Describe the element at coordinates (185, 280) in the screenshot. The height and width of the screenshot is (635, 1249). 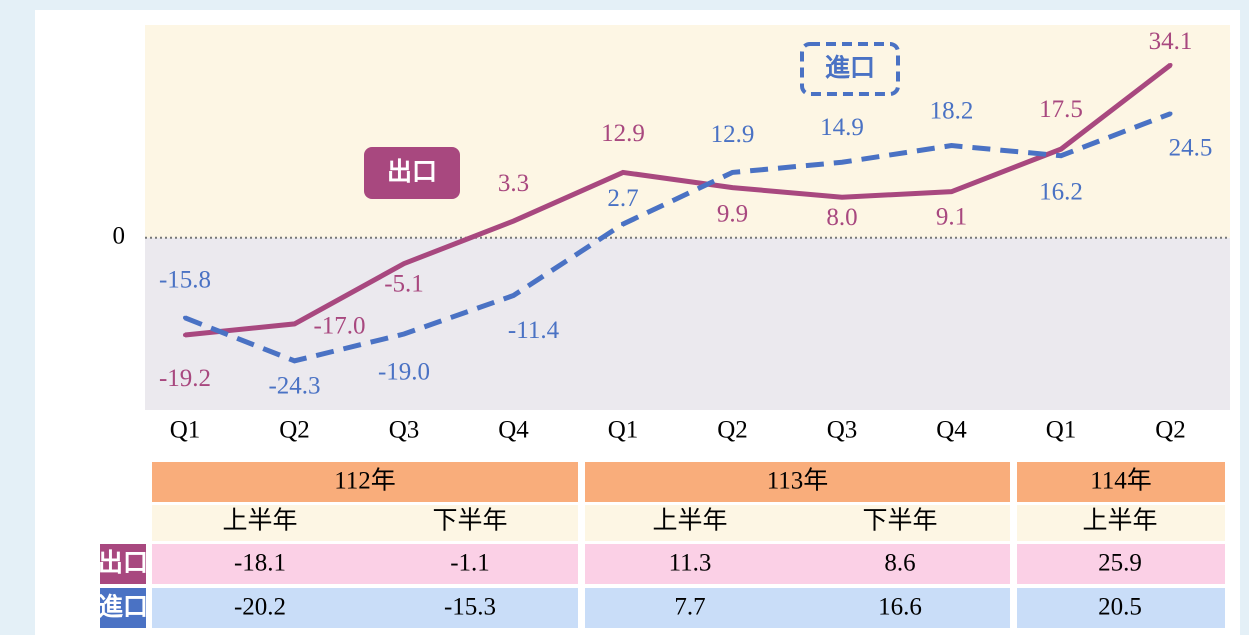
I see `value-label: -15.8` at that location.